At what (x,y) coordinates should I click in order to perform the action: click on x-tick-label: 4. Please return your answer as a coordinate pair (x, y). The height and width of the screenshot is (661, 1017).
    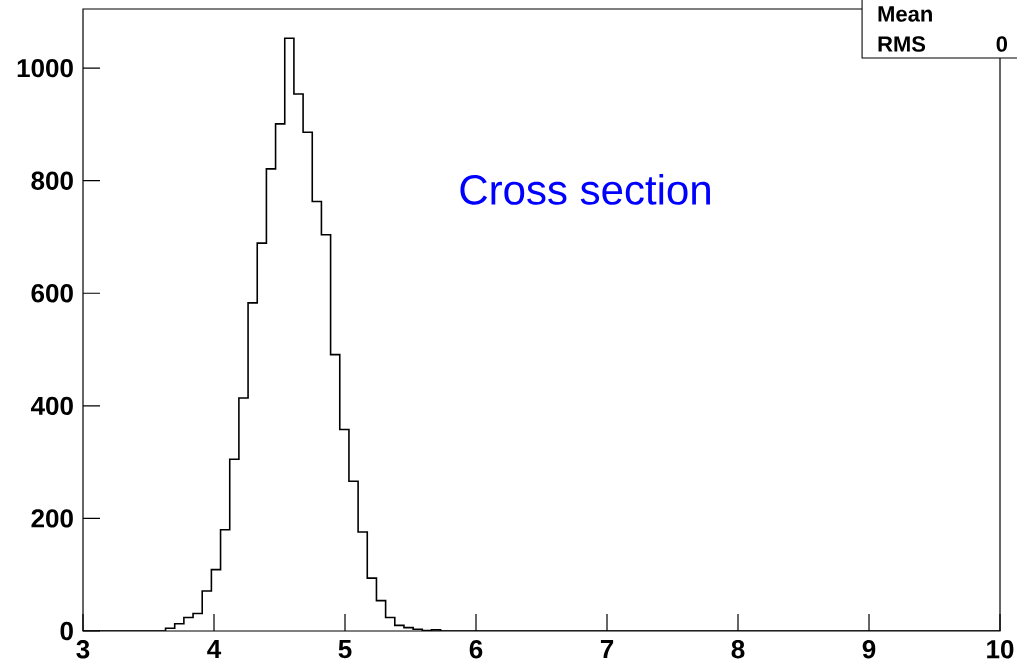
    Looking at the image, I should click on (214, 649).